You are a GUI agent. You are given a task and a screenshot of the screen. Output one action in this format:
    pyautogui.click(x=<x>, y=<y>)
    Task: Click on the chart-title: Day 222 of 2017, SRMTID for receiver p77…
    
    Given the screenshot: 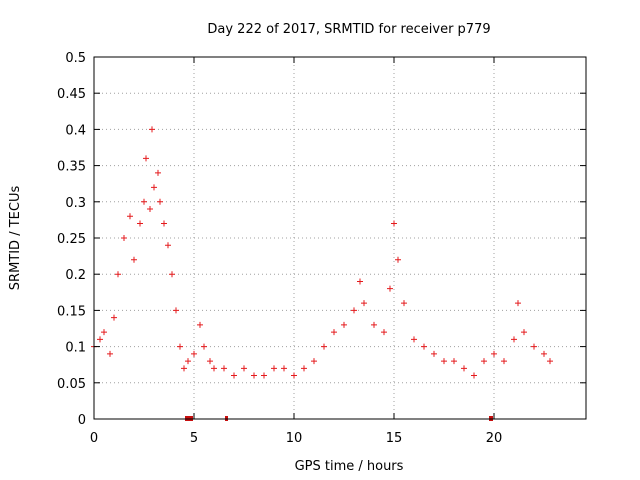 What is the action you would take?
    pyautogui.click(x=348, y=29)
    